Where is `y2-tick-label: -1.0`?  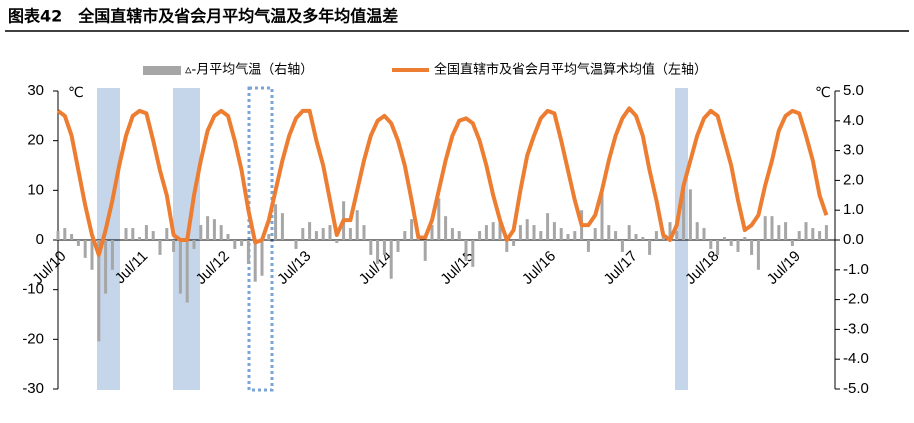 y2-tick-label: -1.0 is located at coordinates (856, 269).